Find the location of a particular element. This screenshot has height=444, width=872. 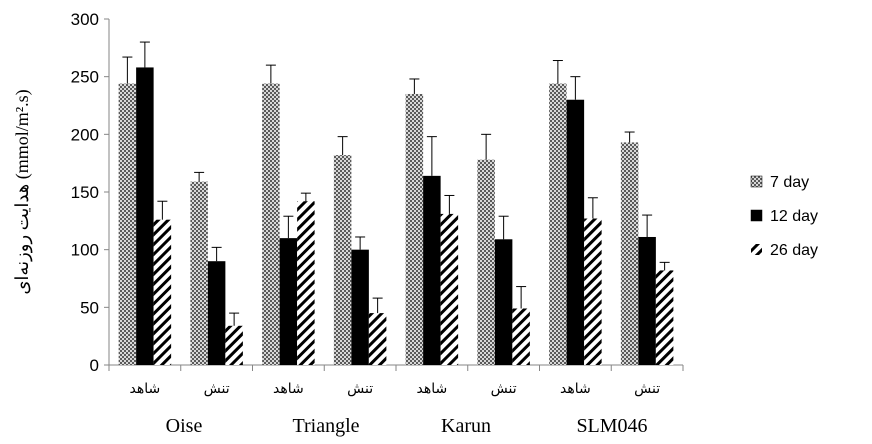

legend-label: 26 day is located at coordinates (794, 250).